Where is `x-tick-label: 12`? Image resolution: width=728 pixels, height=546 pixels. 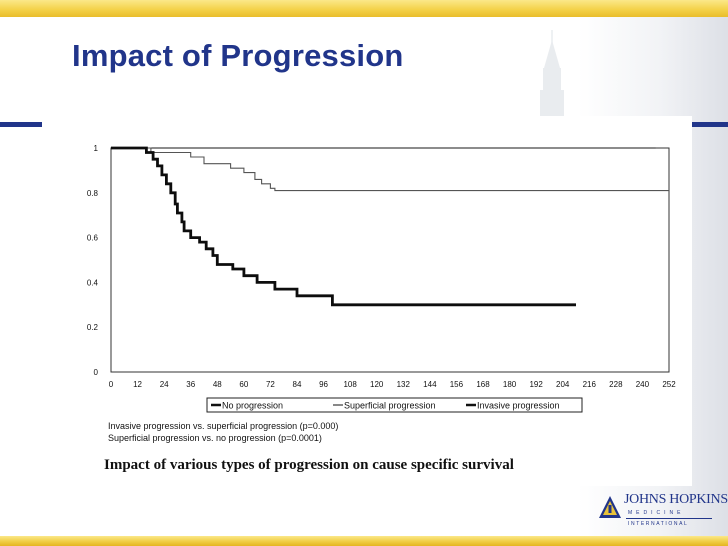
x-tick-label: 12 is located at coordinates (137, 384).